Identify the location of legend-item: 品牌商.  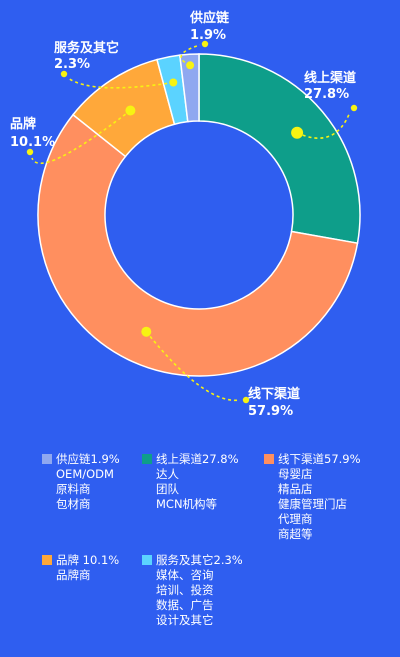
(73, 575).